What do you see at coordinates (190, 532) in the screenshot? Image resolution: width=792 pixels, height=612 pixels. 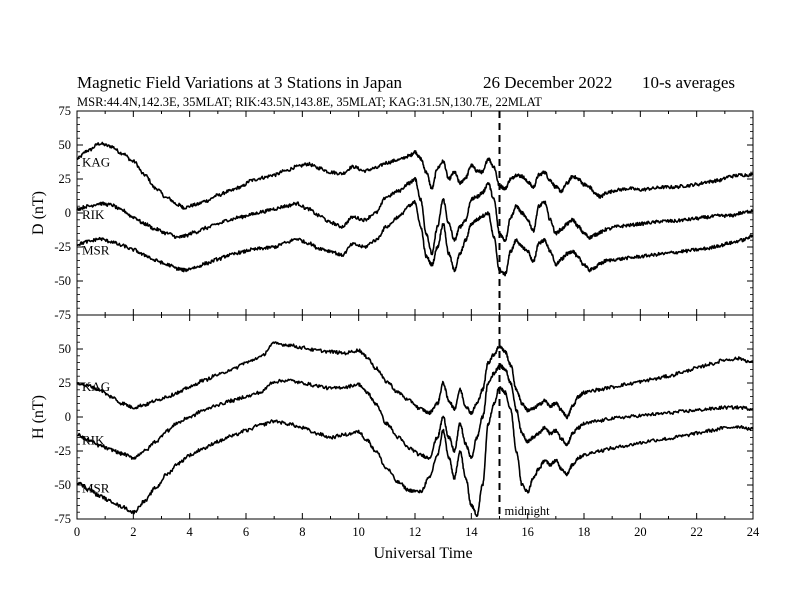 I see `xtick-label: 4` at bounding box center [190, 532].